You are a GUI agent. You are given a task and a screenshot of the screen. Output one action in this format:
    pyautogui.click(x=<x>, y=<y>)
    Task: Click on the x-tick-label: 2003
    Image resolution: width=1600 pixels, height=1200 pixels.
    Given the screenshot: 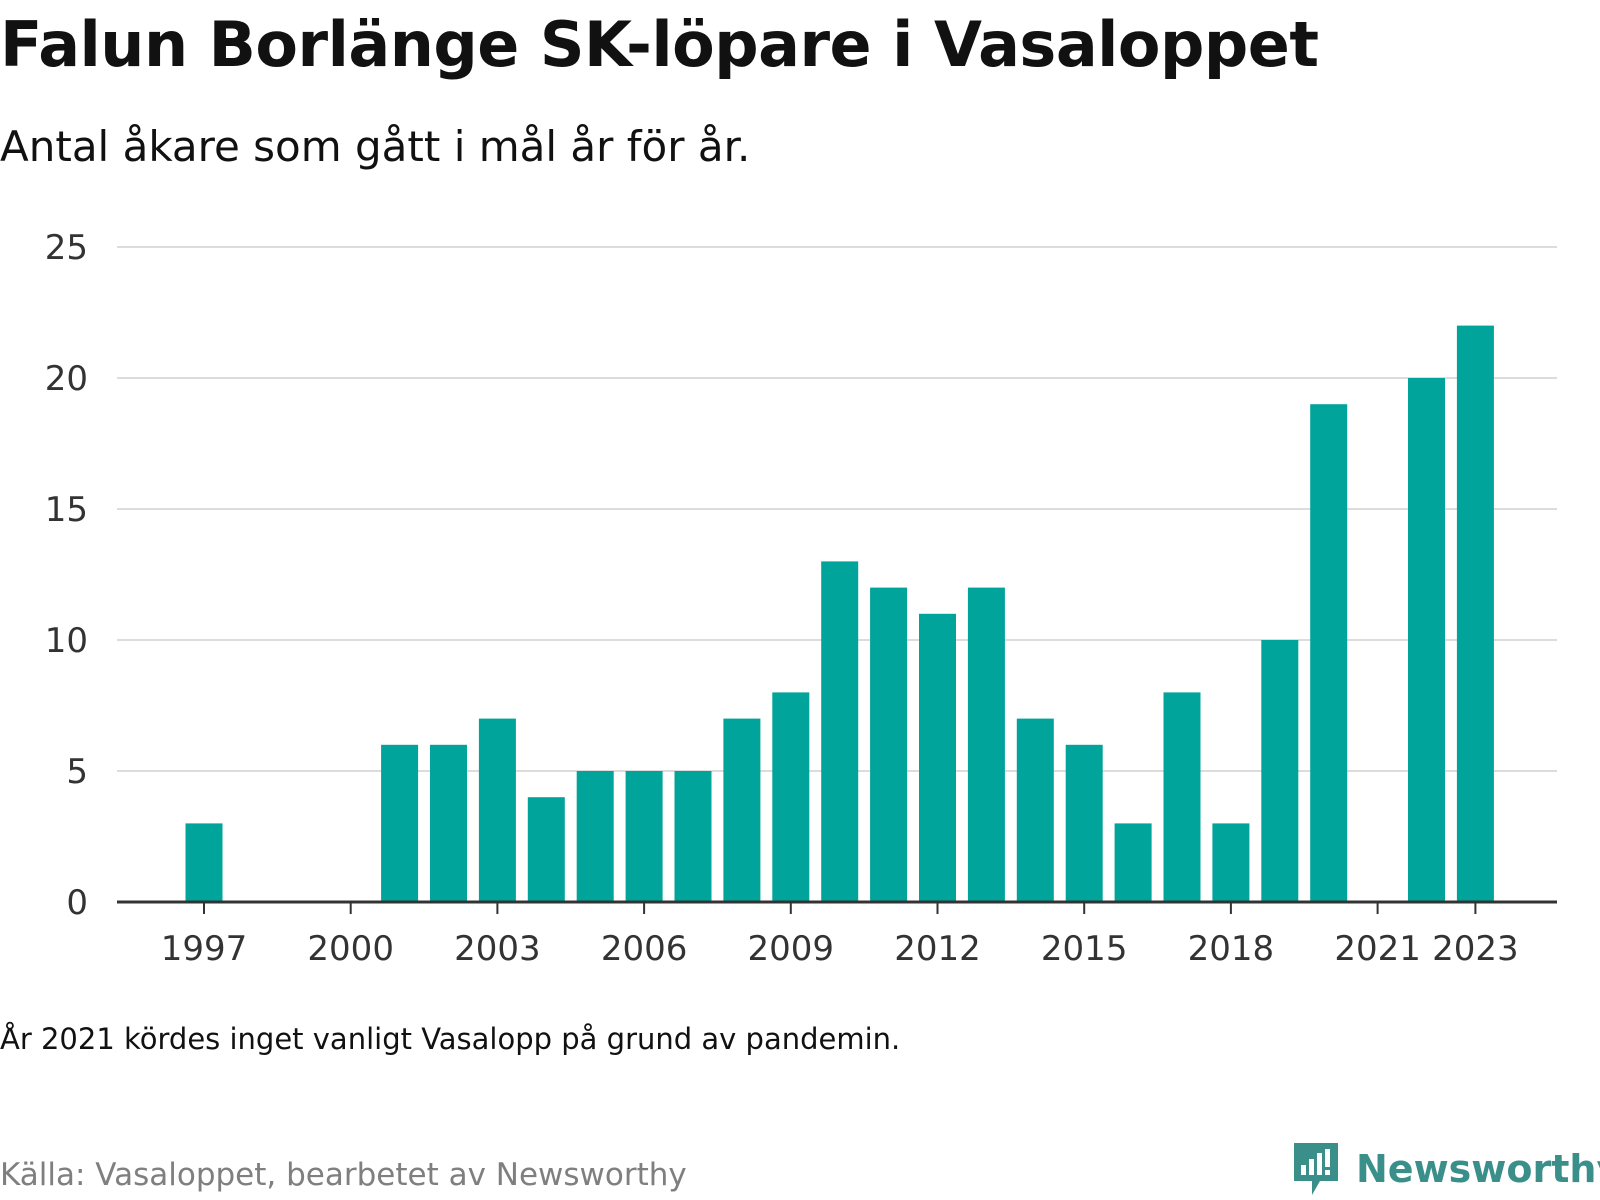 What is the action you would take?
    pyautogui.click(x=497, y=949)
    